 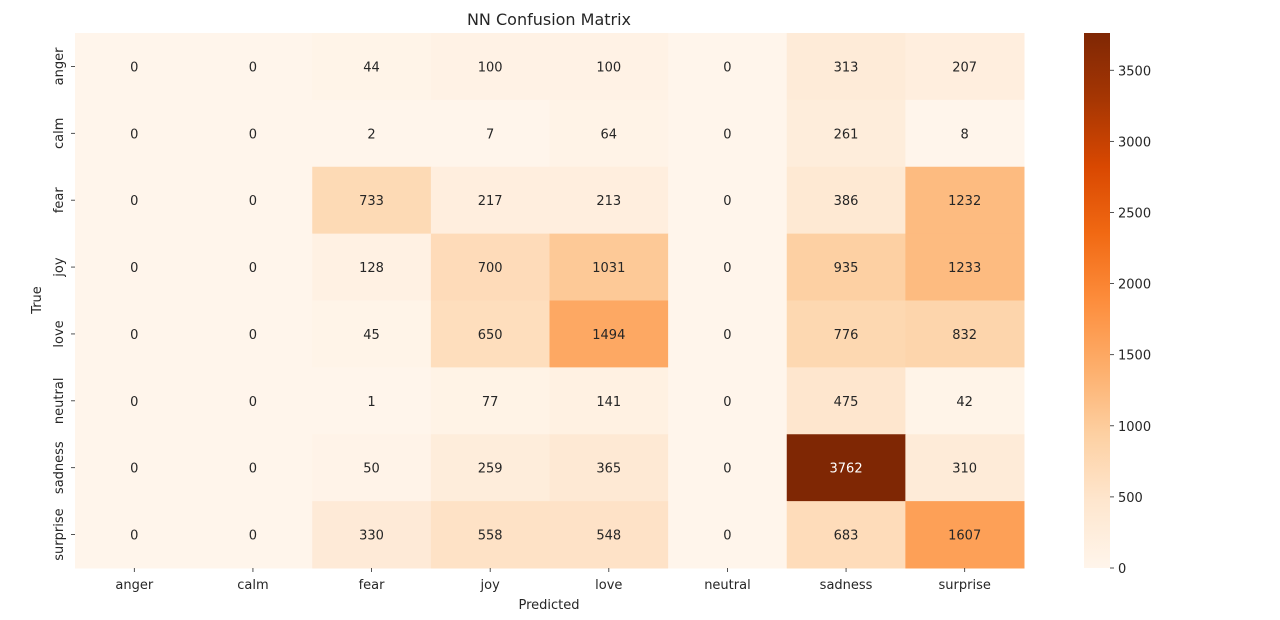 I want to click on x-tick-label: anger, so click(x=134, y=585).